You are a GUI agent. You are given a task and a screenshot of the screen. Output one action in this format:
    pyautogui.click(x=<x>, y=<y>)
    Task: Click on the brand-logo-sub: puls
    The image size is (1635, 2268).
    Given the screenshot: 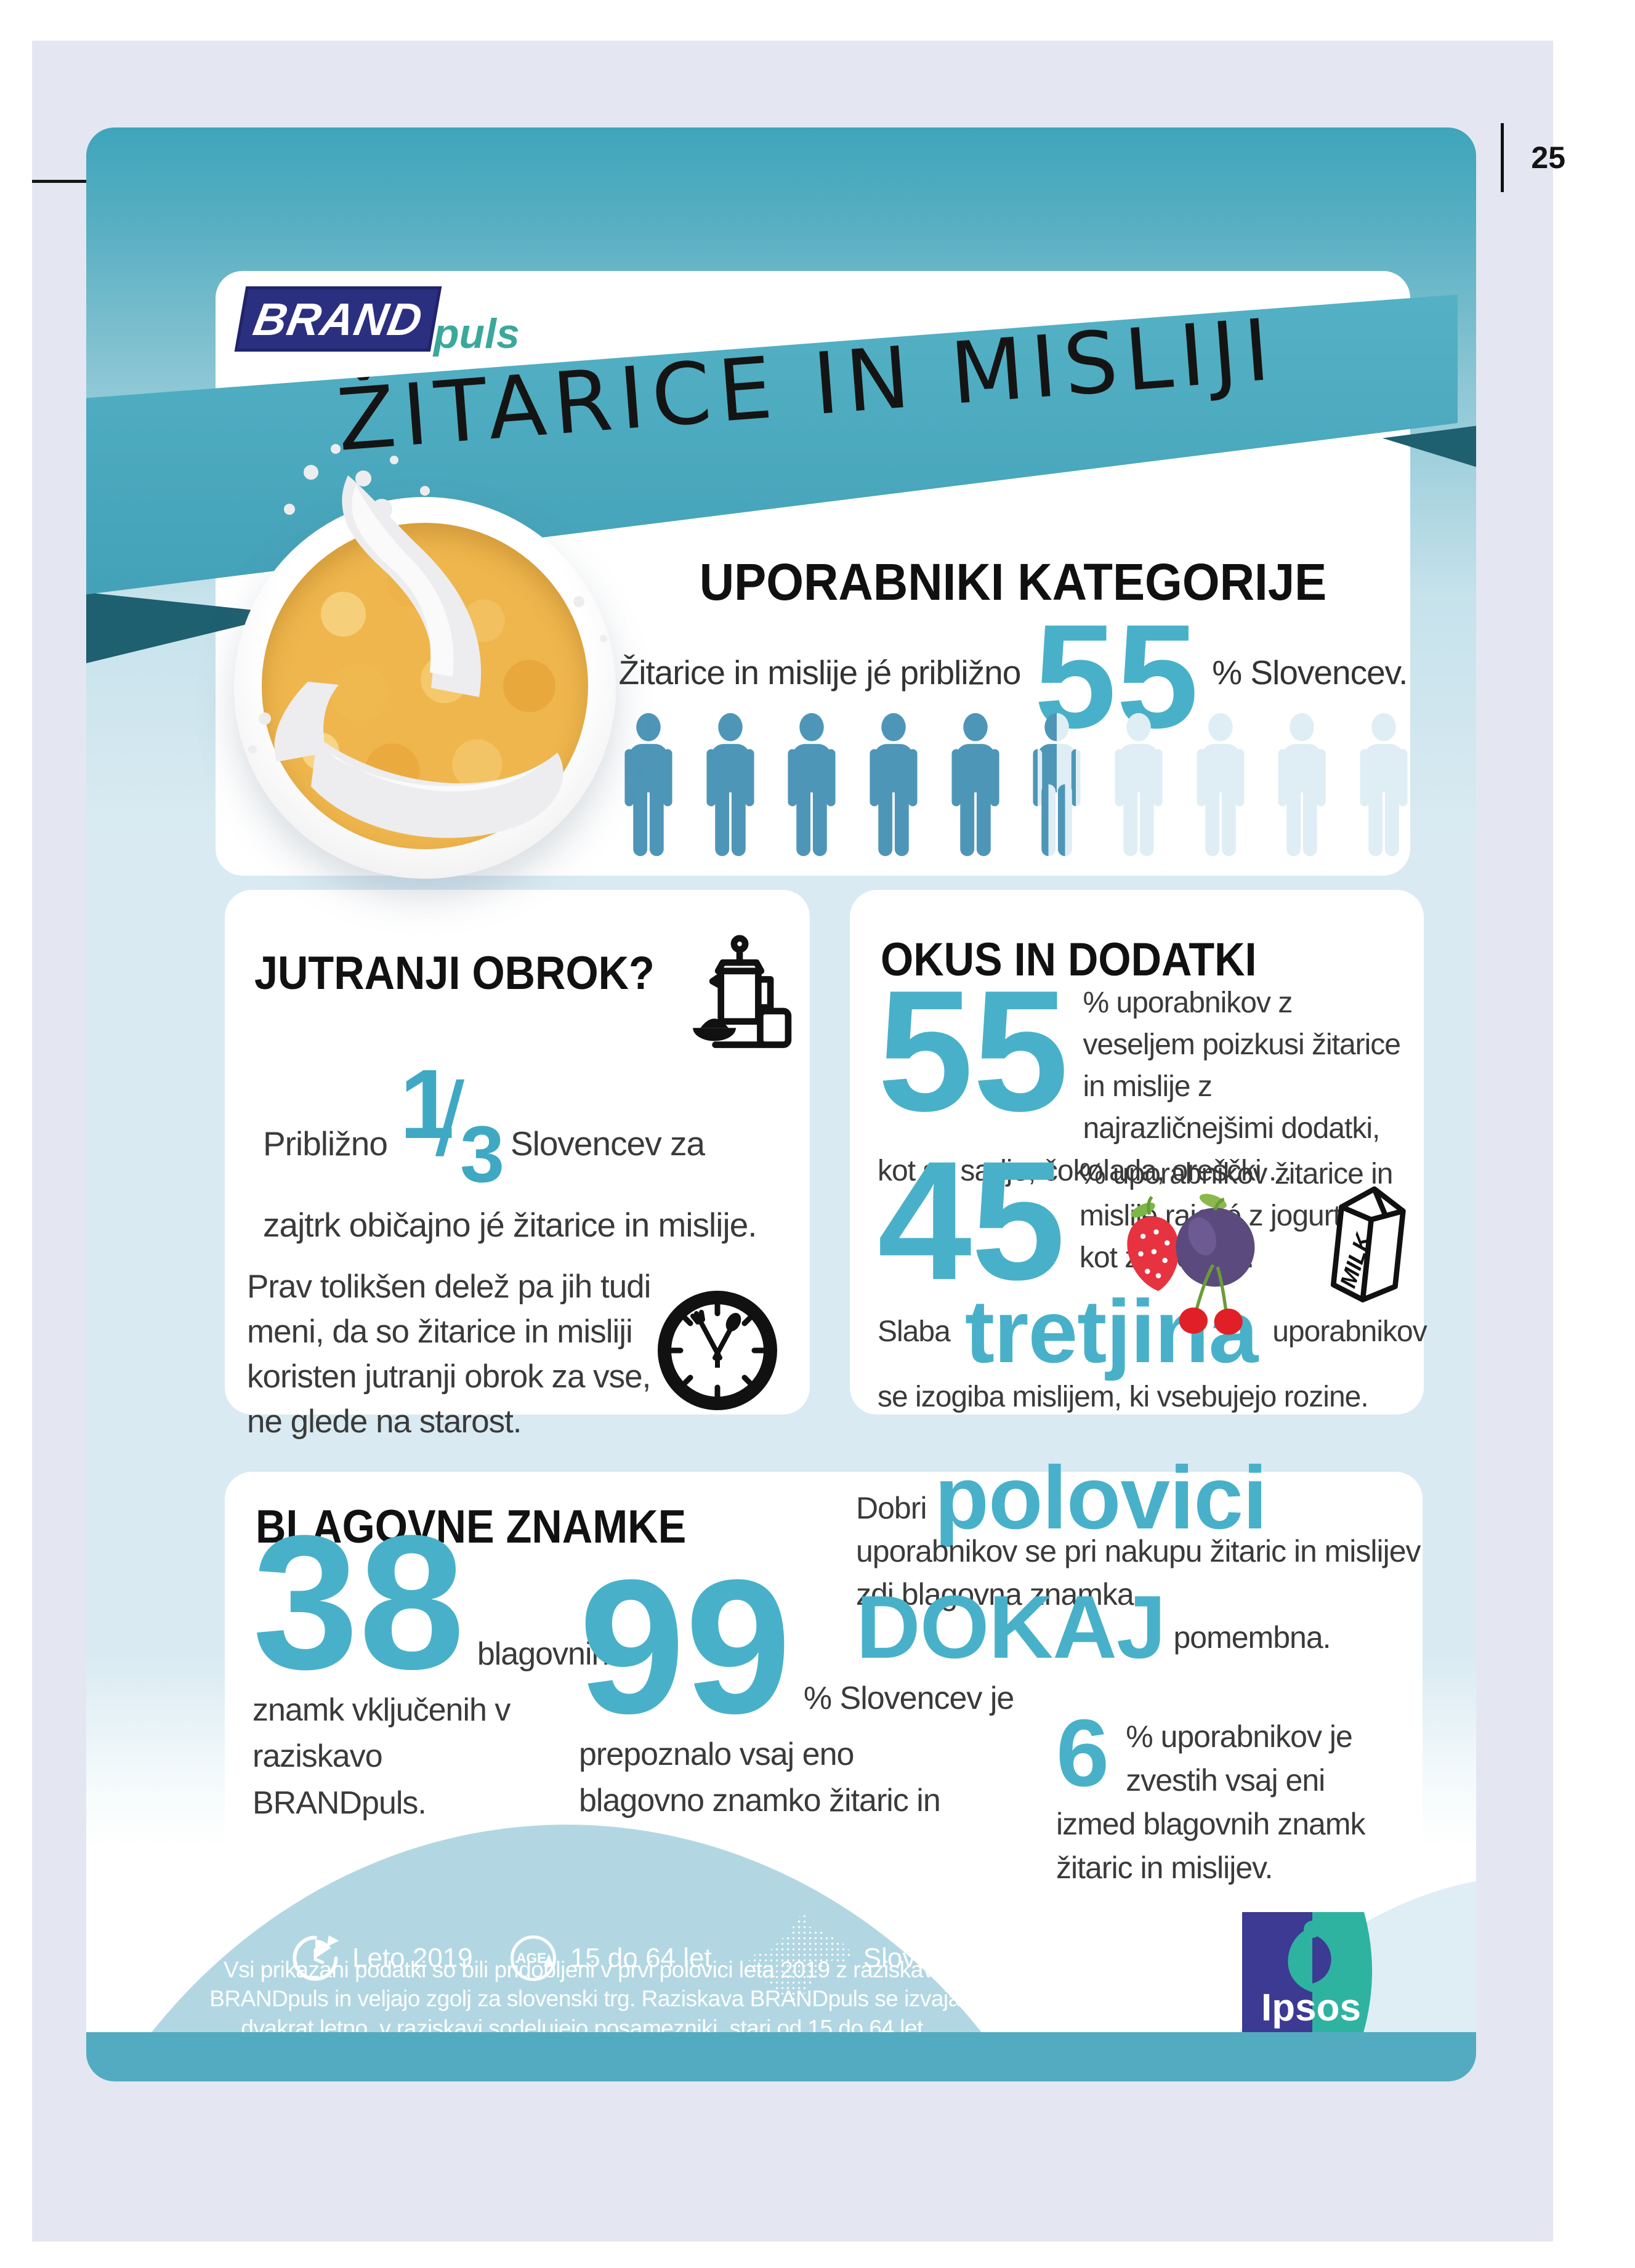 What is the action you would take?
    pyautogui.click(x=477, y=333)
    